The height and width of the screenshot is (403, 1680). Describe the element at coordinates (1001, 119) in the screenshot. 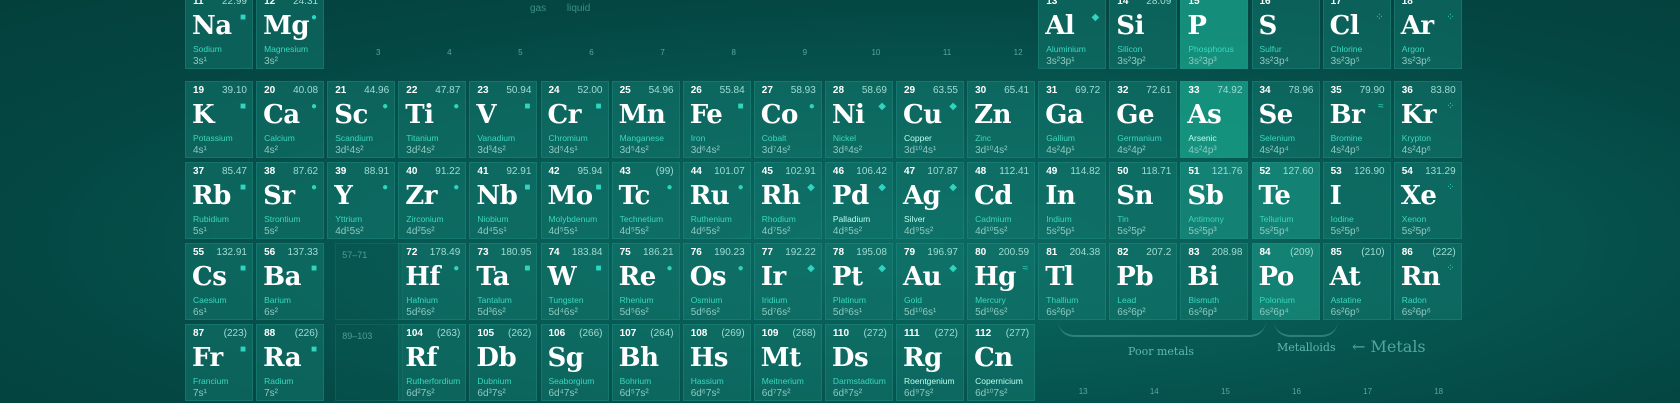

I see `element-cell-zn: 30 65.41 Zn Zinc 3d¹⁰4s²` at that location.